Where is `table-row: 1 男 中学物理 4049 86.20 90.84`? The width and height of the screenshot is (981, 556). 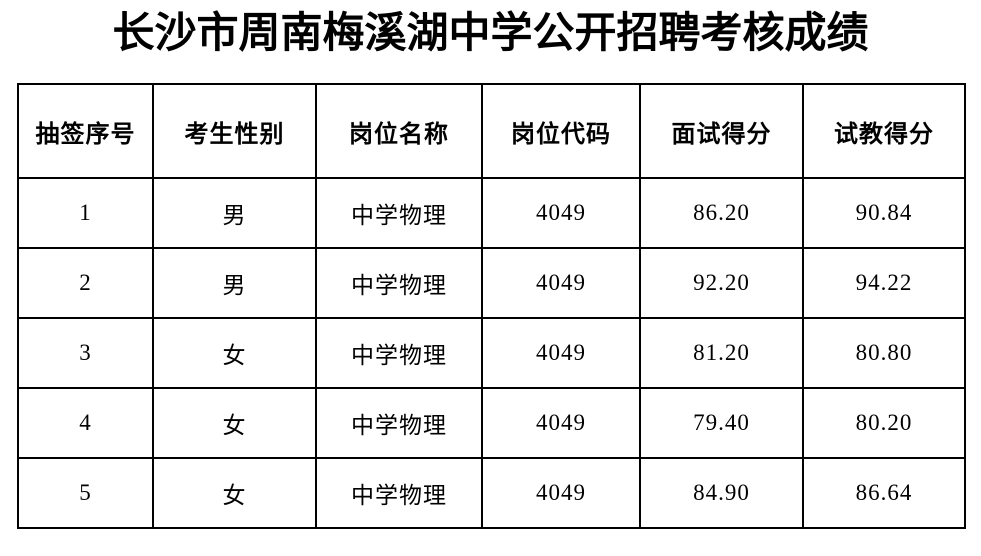
table-row: 1 男 中学物理 4049 86.20 90.84 is located at coordinates (491, 213).